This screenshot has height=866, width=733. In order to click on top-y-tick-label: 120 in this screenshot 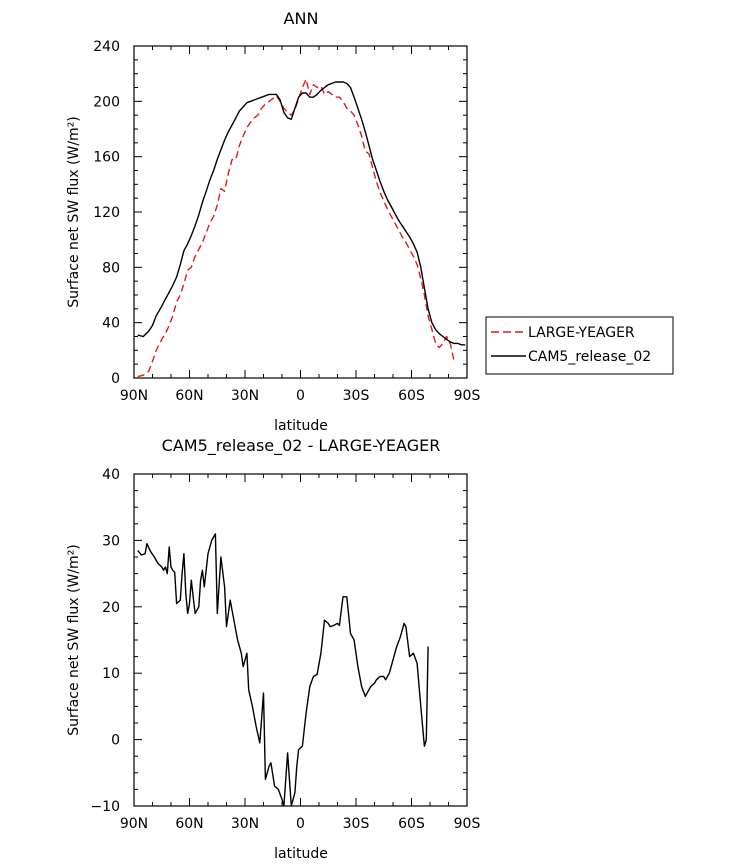, I will do `click(106, 213)`.